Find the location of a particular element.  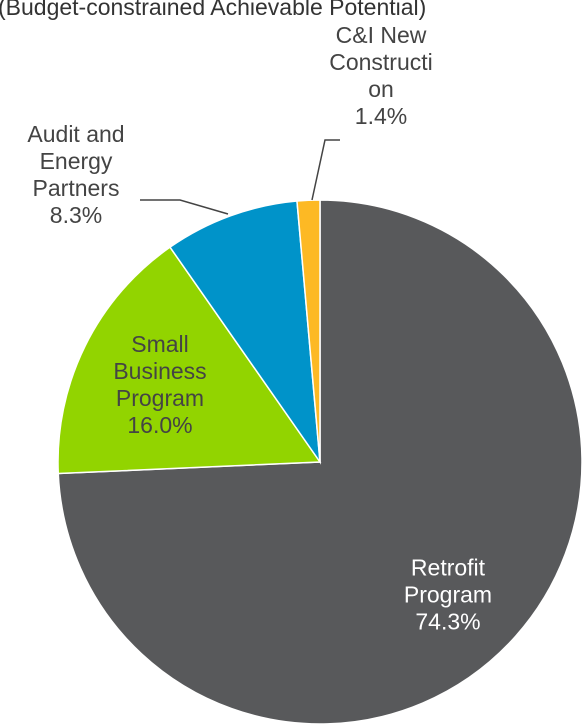

value-label: 74.3% is located at coordinates (448, 621).